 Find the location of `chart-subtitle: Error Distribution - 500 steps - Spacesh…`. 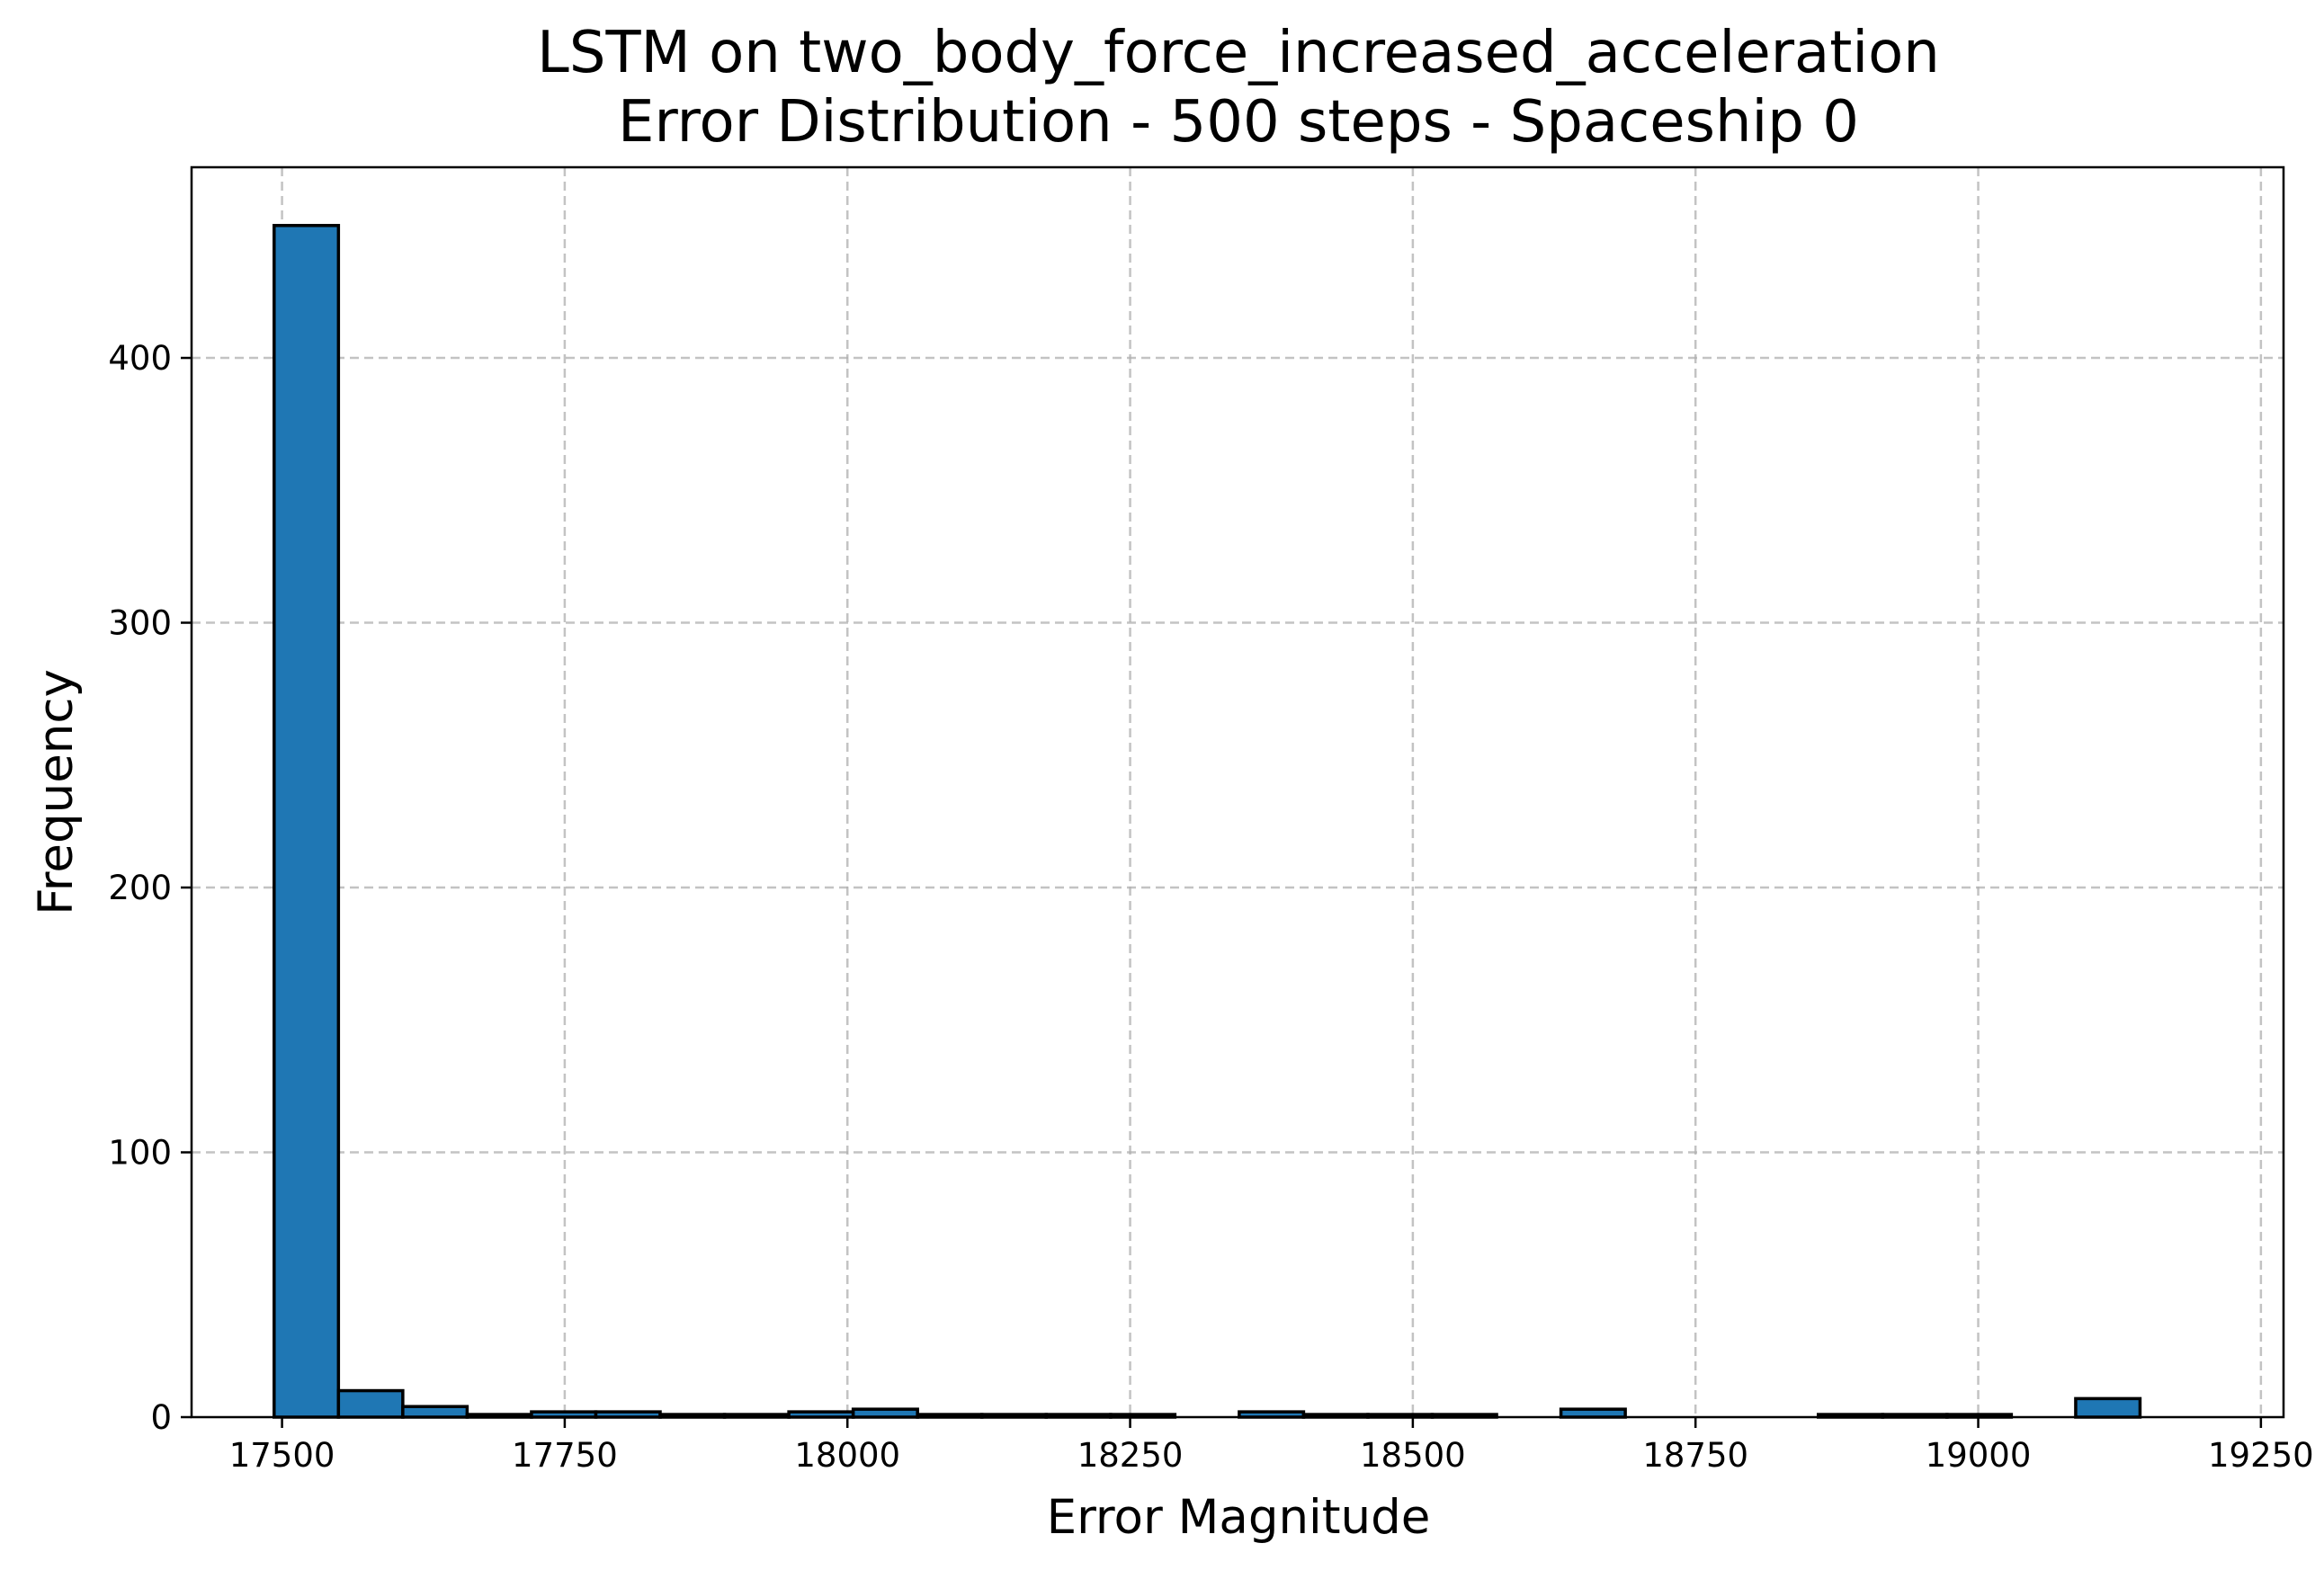

chart-subtitle: Error Distribution - 500 steps - Spacesh… is located at coordinates (1238, 122).